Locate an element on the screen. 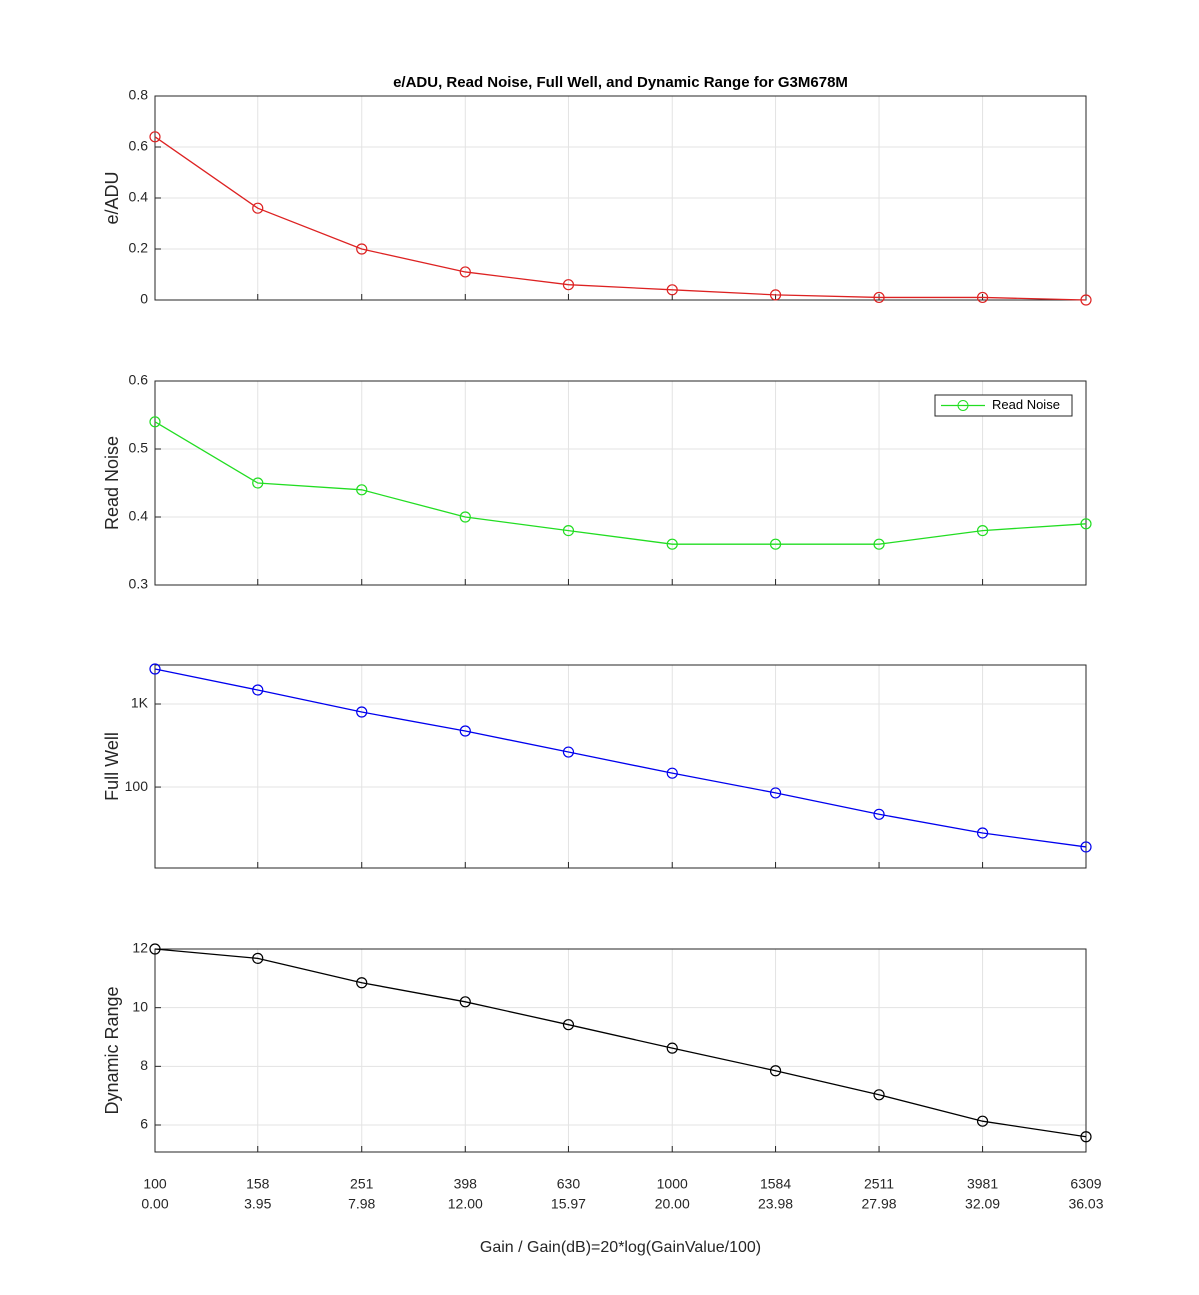 Image resolution: width=1199 pixels, height=1295 pixels. x-tick-label: 6309 is located at coordinates (1085, 1184).